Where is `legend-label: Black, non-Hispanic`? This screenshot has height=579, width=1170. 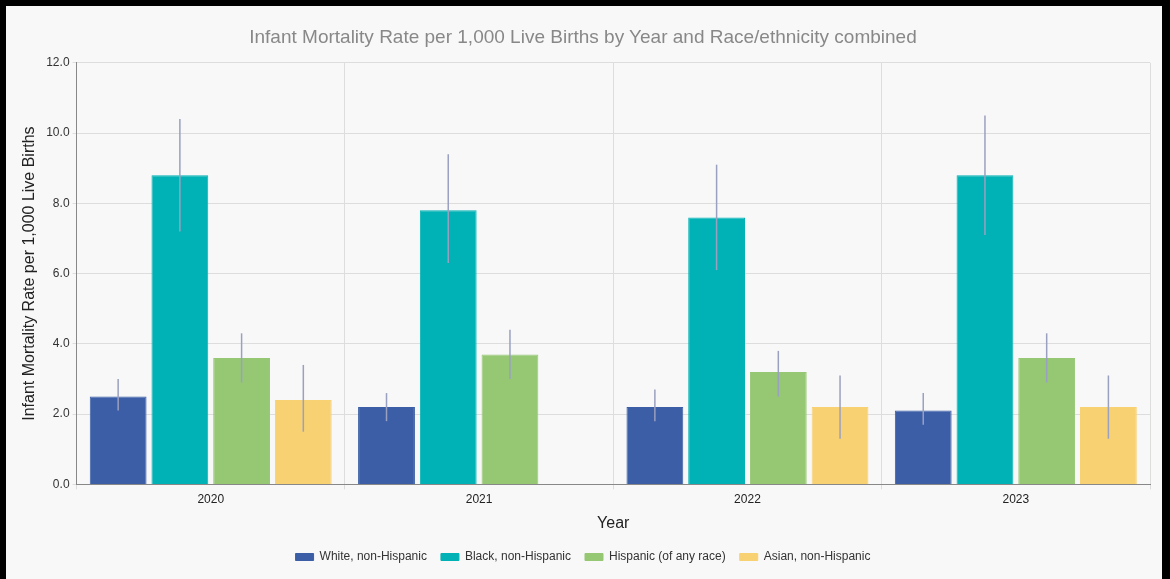 legend-label: Black, non-Hispanic is located at coordinates (518, 556).